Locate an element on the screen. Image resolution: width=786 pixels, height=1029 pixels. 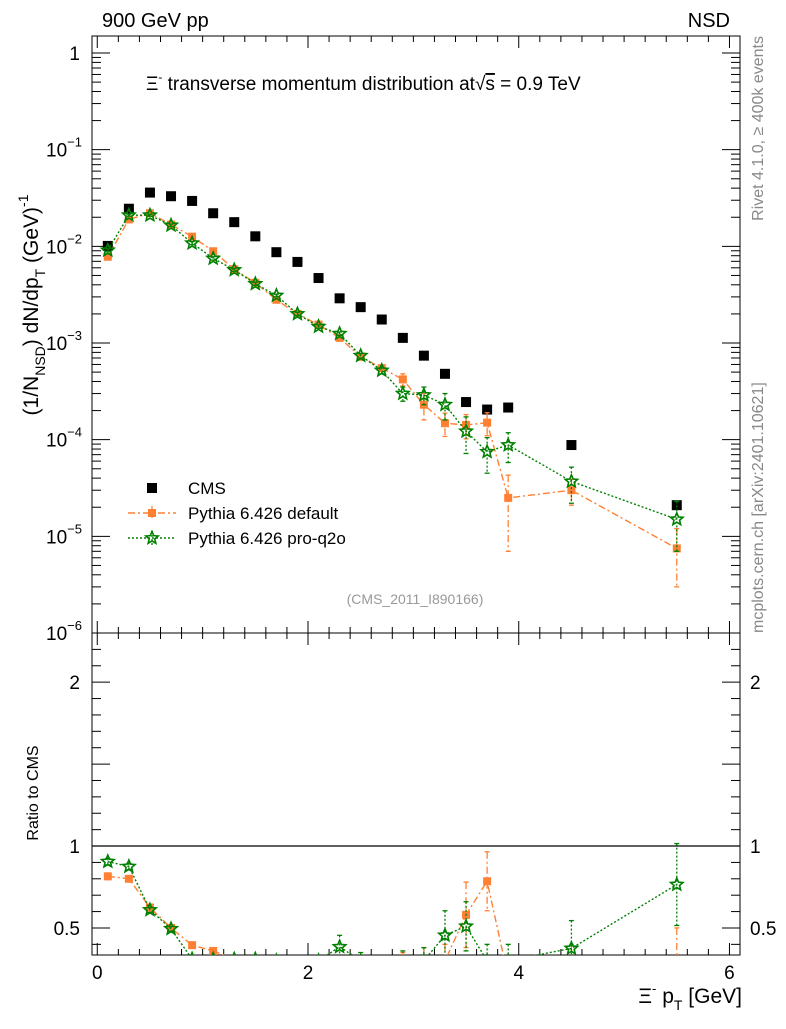
ratio-y-tick-label: 1 is located at coordinates (74, 847).